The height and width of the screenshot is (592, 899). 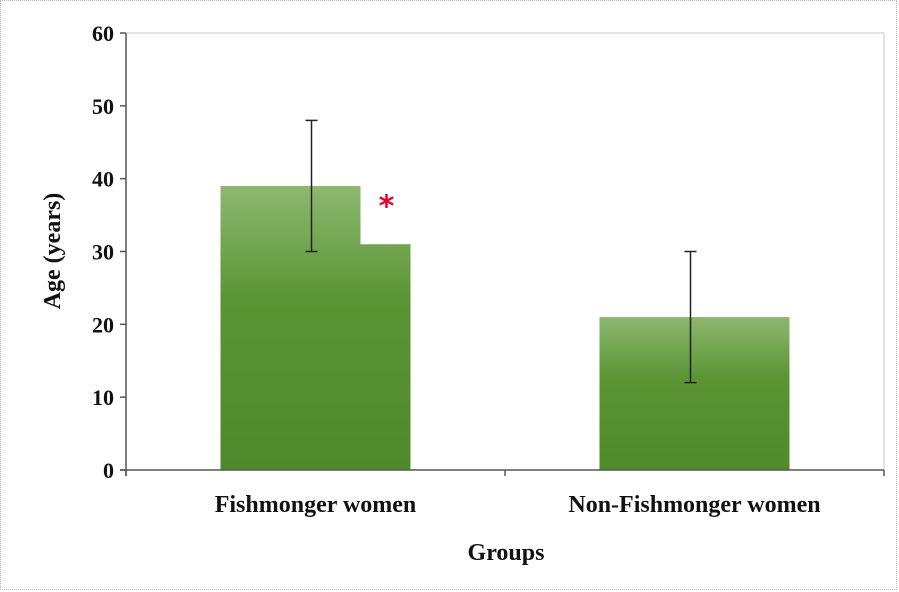 What do you see at coordinates (103, 252) in the screenshot?
I see `y-tick-label: 30` at bounding box center [103, 252].